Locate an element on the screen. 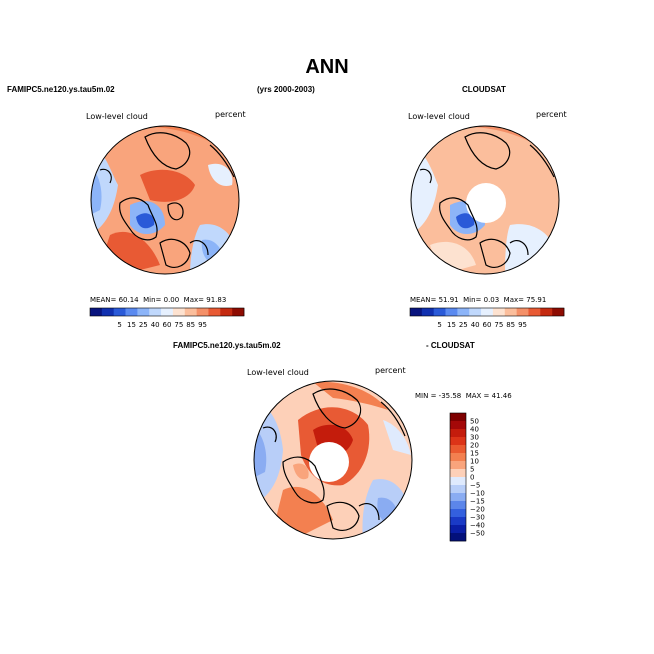 This screenshot has width=654, height=654. diff-variable-label: Low-level cloud is located at coordinates (278, 372).